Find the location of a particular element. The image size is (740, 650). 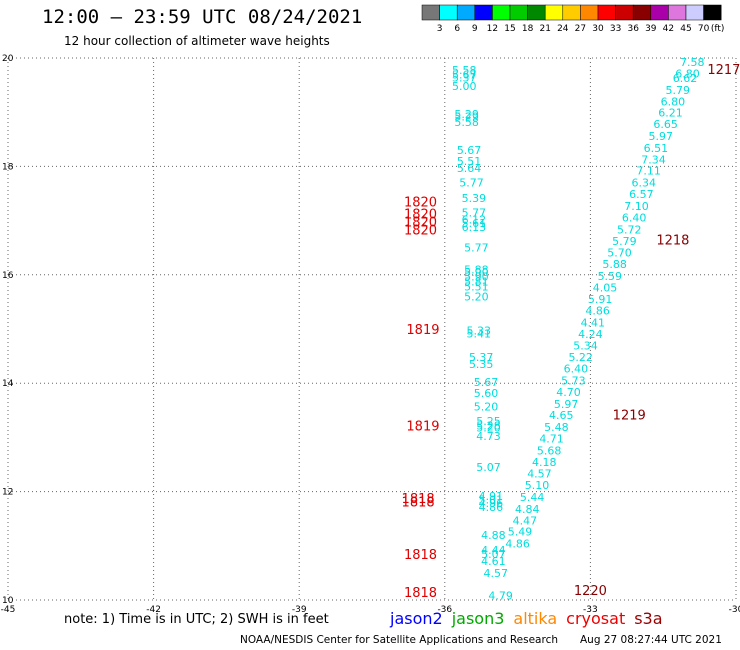

wave-height-point: 5.33 is located at coordinates (479, 331).